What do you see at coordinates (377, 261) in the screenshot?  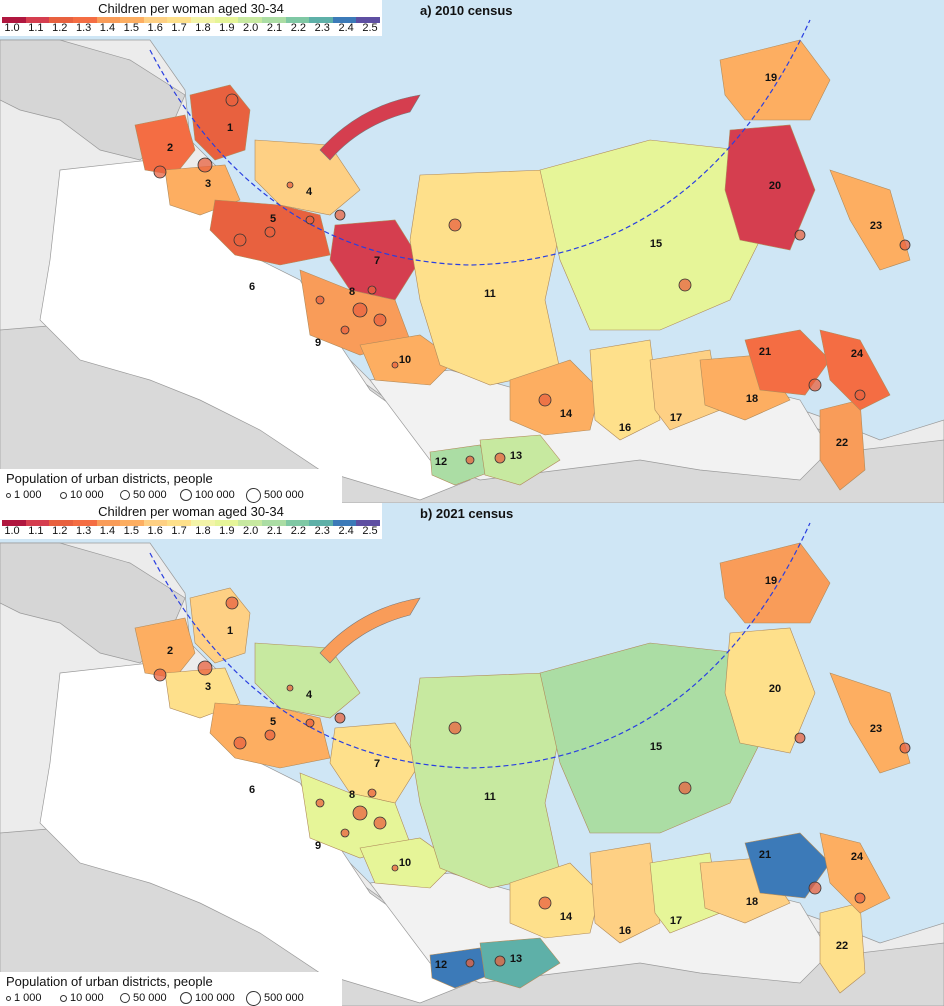 I see `region-label-7: 7` at bounding box center [377, 261].